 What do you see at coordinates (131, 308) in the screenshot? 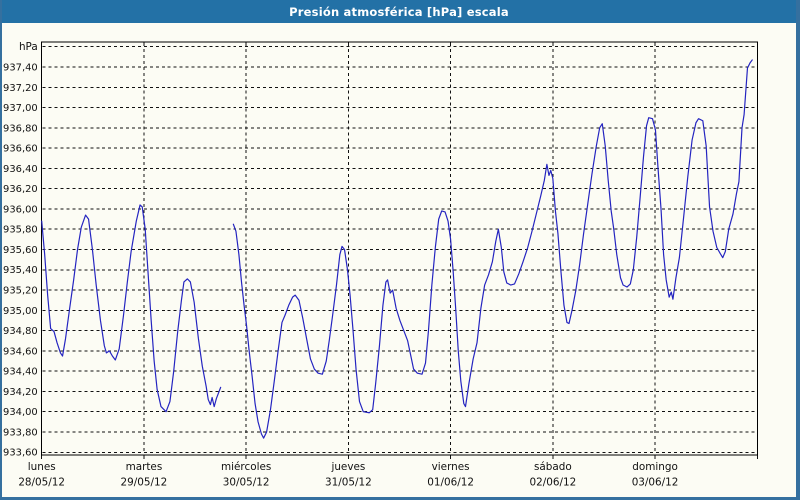
I see `pressure-line-segment` at bounding box center [131, 308].